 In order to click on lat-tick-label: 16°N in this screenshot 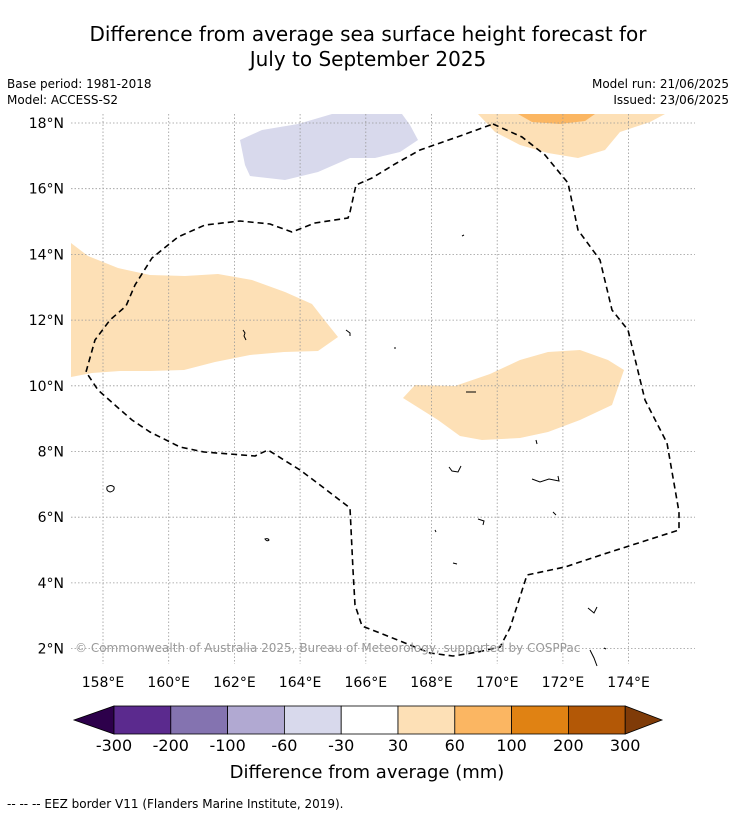, I will do `click(46, 190)`.